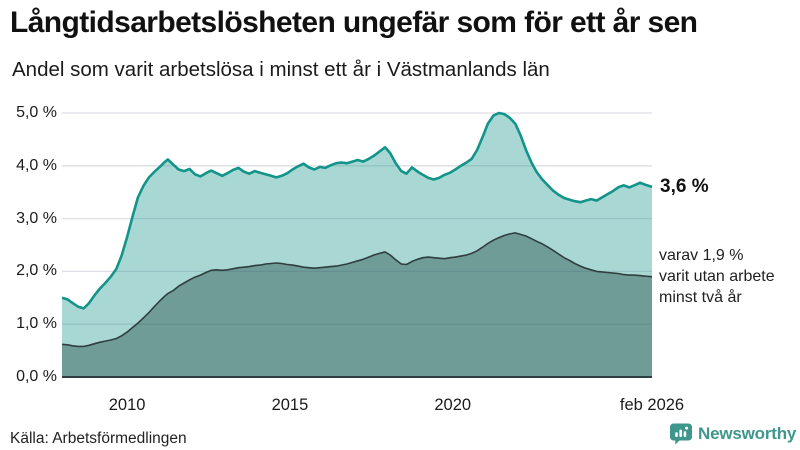 The image size is (800, 450). What do you see at coordinates (701, 255) in the screenshot?
I see `subset-annotation-line-1: varav 1,9 %` at bounding box center [701, 255].